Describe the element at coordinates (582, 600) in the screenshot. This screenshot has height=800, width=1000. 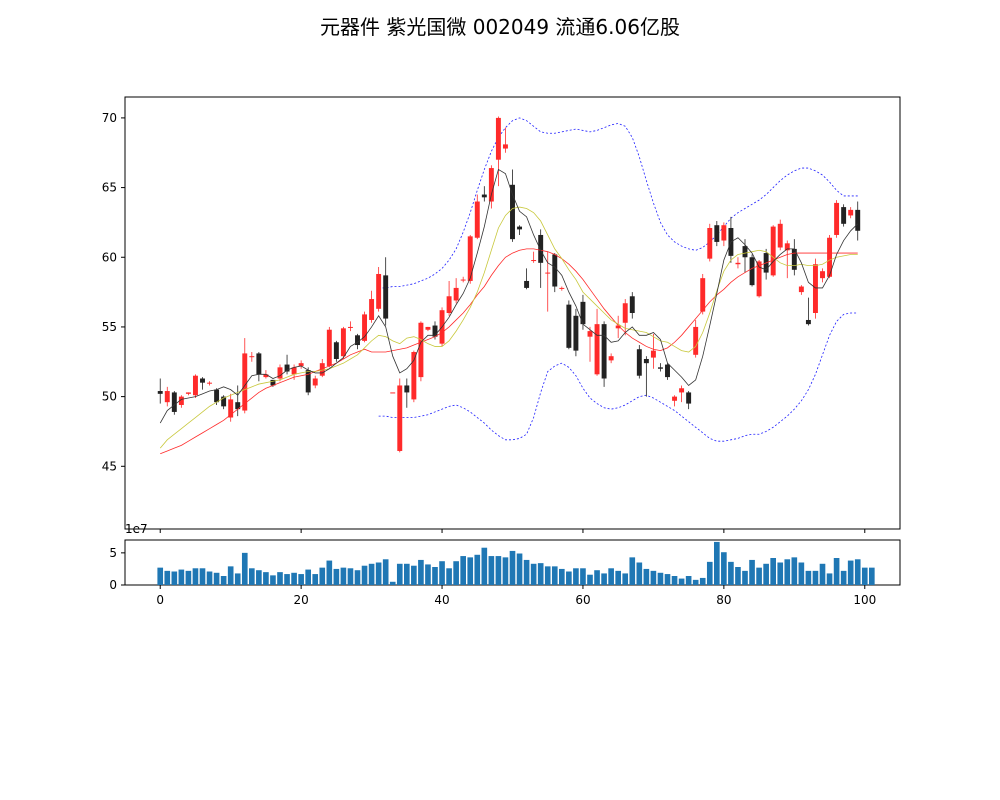
I see `volume-x-tick-label: 60` at that location.